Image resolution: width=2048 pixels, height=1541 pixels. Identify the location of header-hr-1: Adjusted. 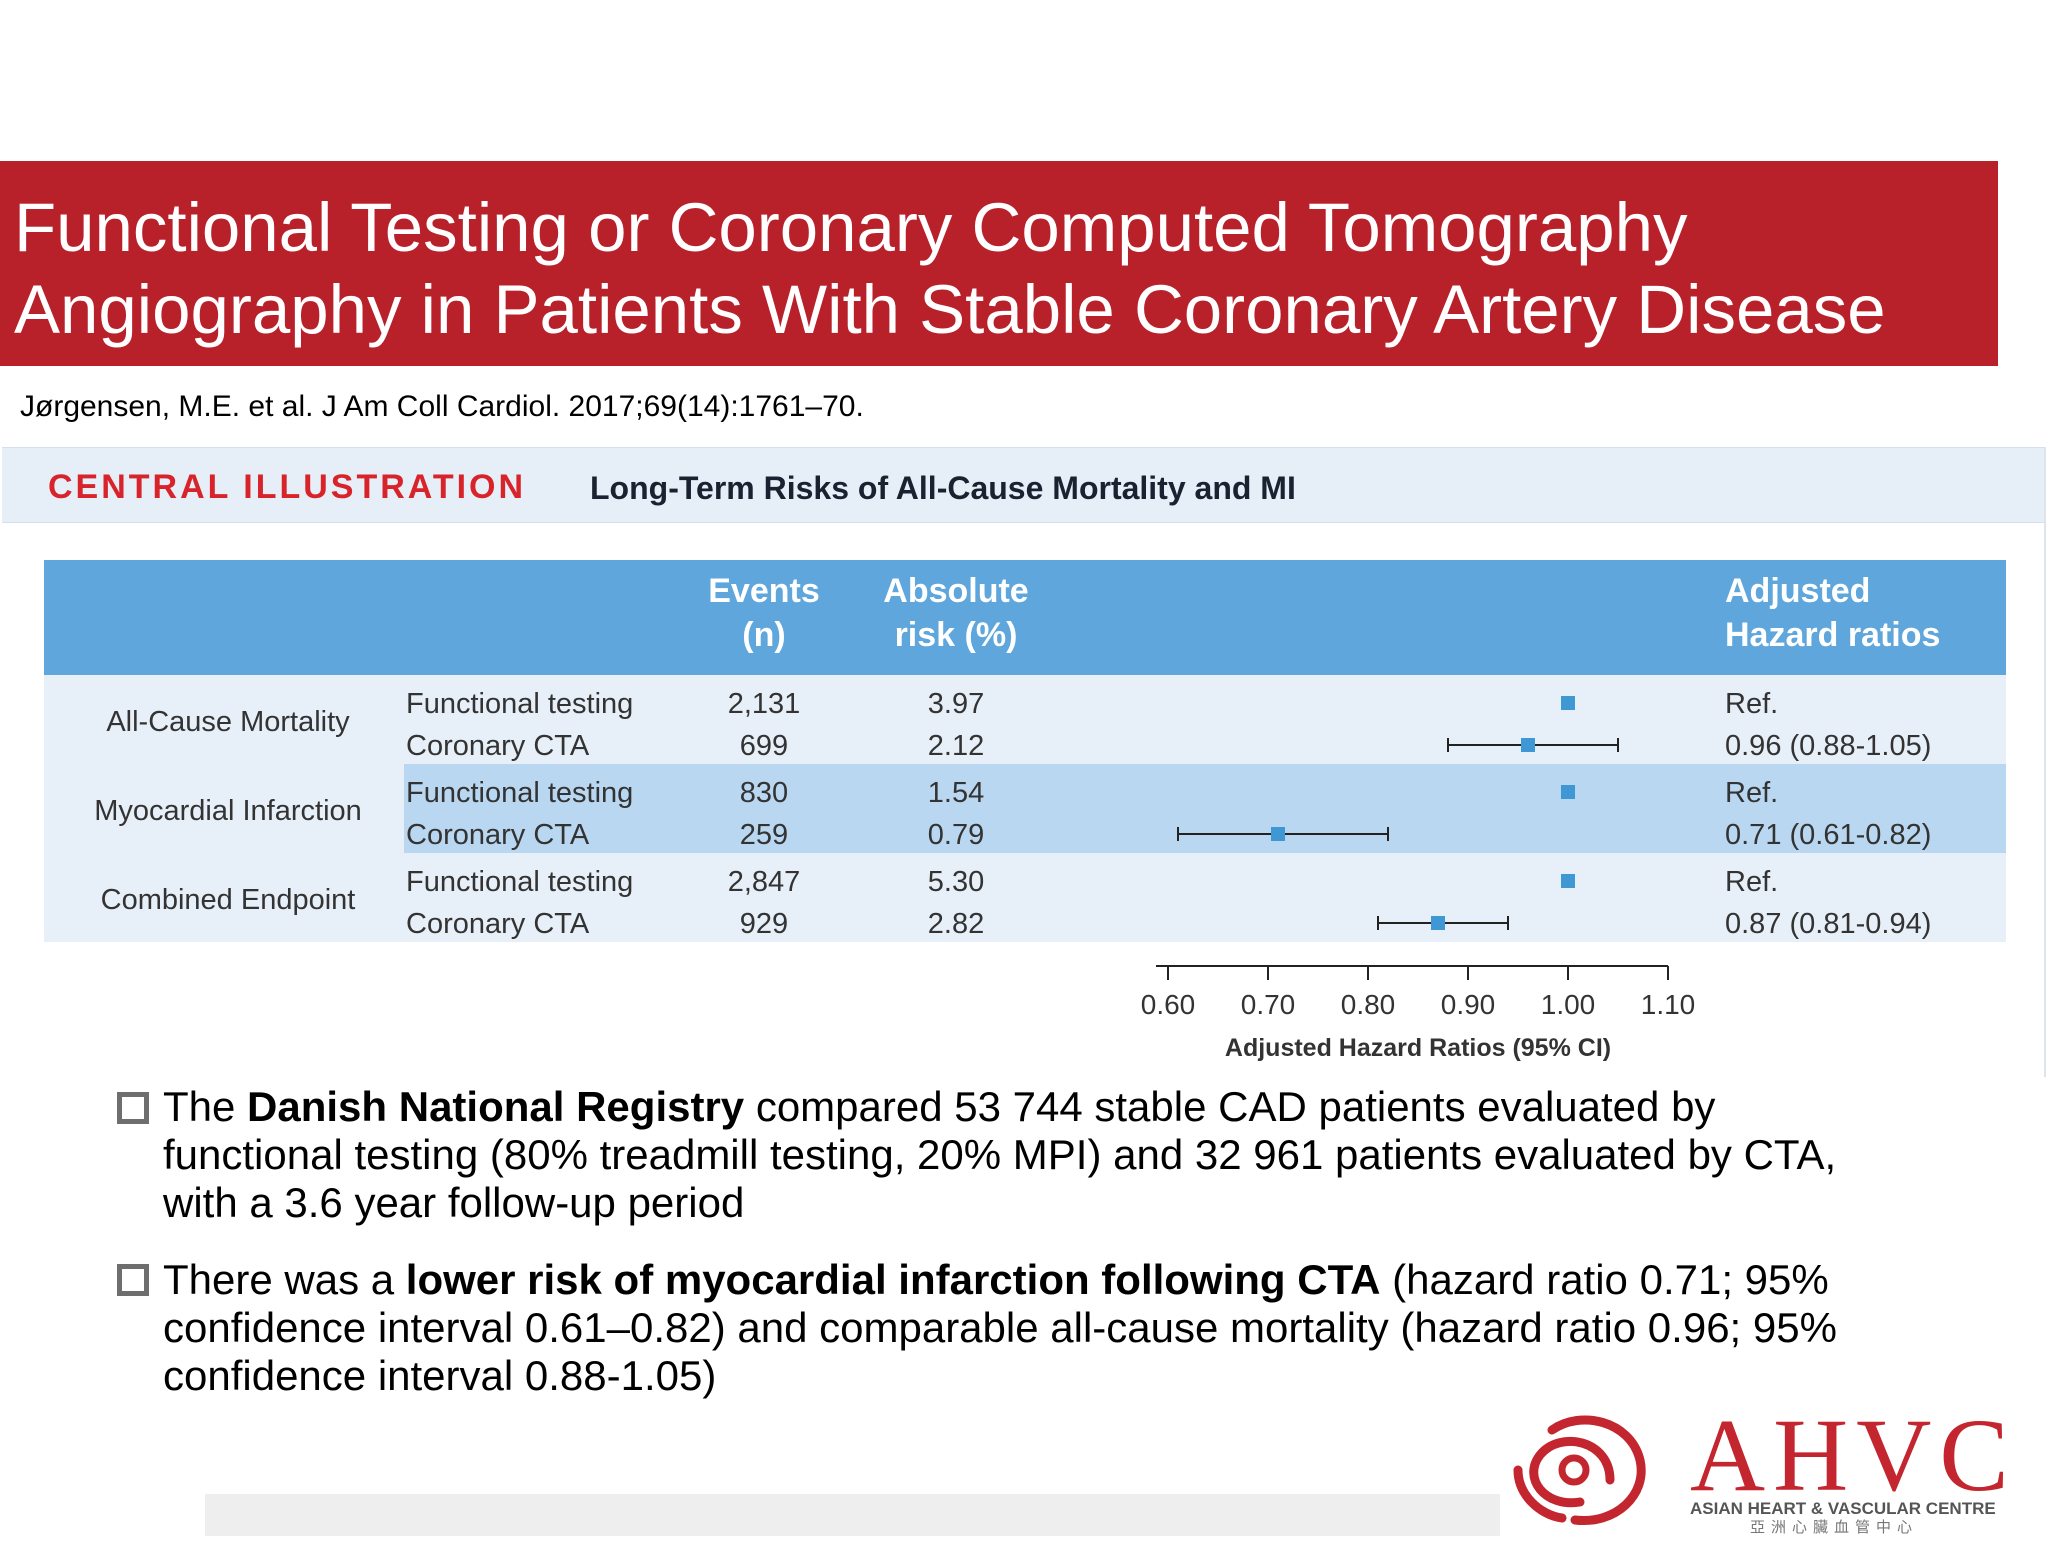
(1797, 591).